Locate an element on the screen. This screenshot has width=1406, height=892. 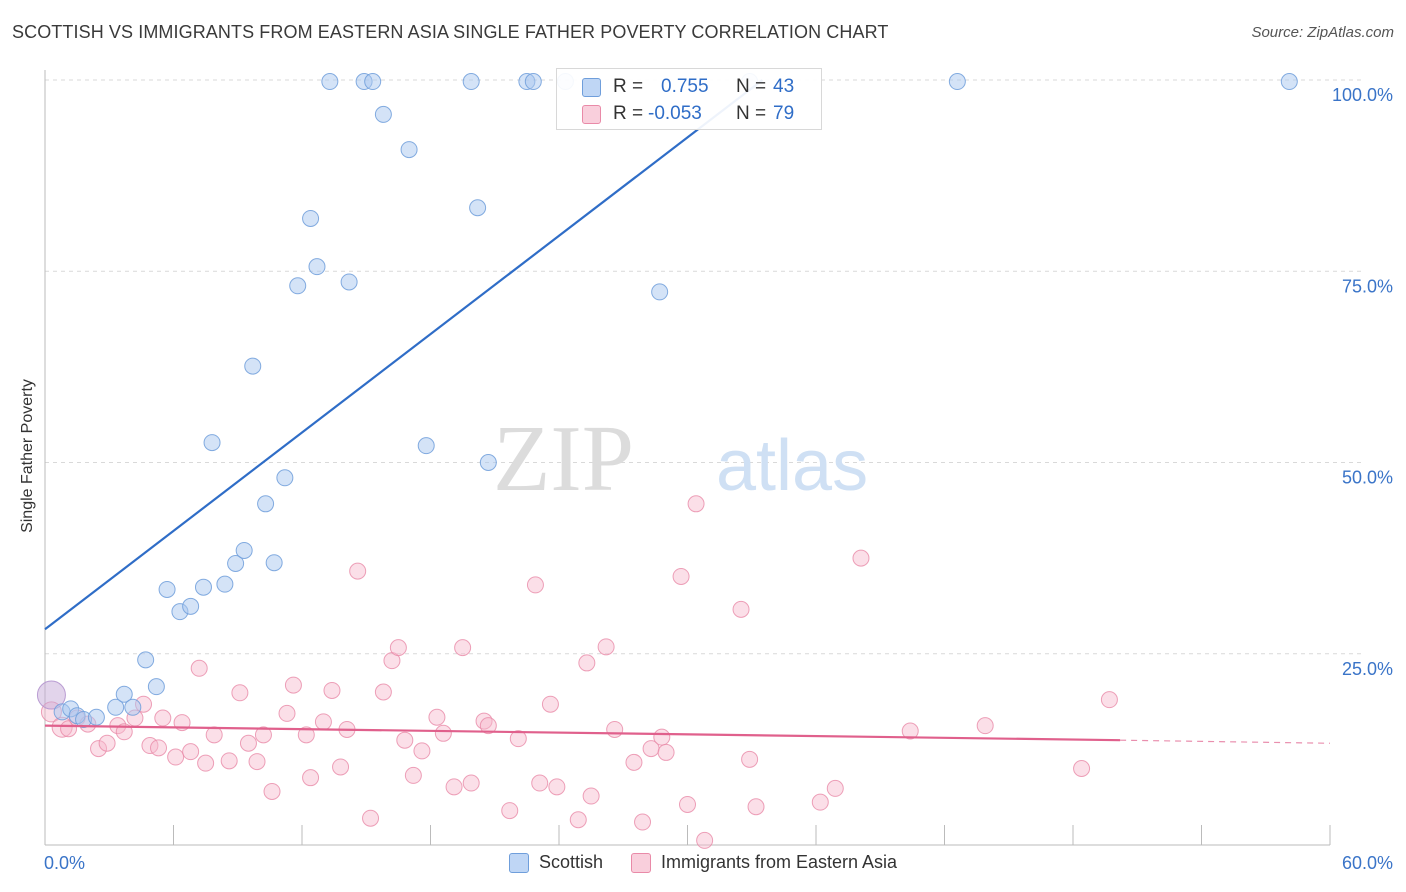
y-tick-label: 25.0% is located at coordinates (1367, 669).